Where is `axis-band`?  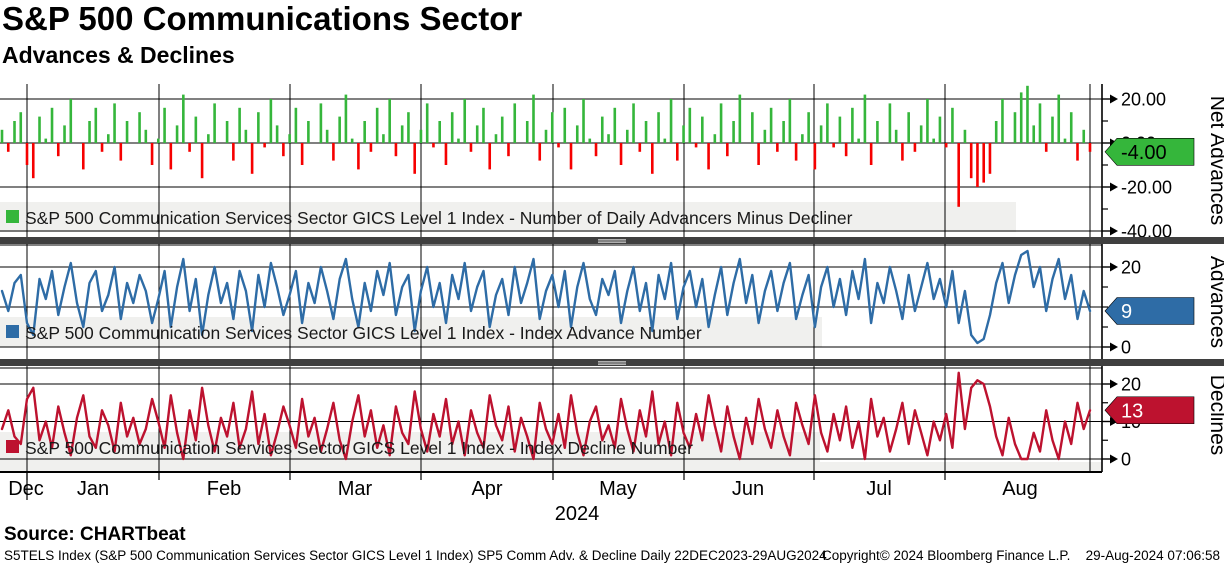 axis-band is located at coordinates (551, 467).